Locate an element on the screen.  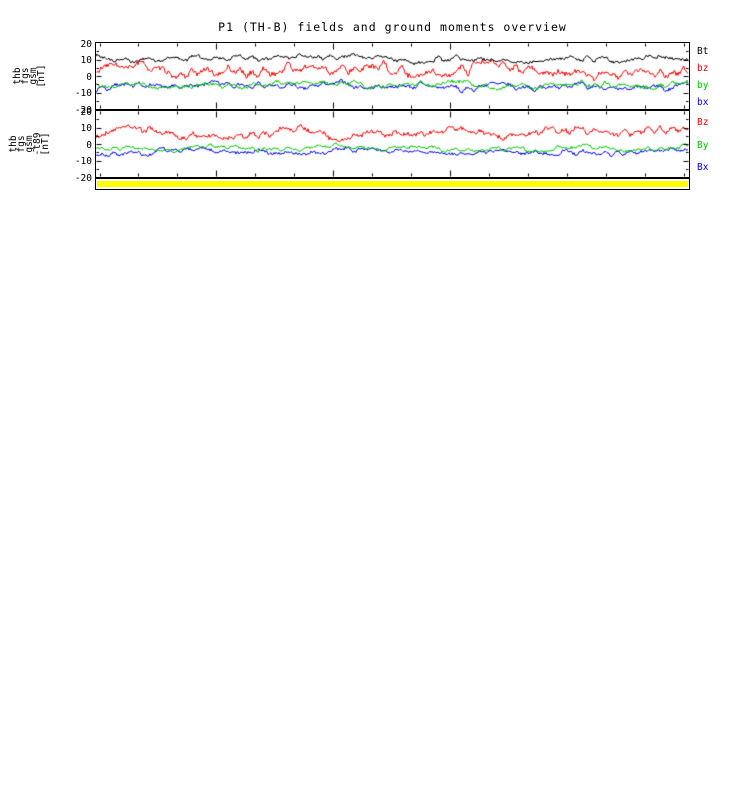
legend-fgs-gsm-bz: bz is located at coordinates (703, 68).